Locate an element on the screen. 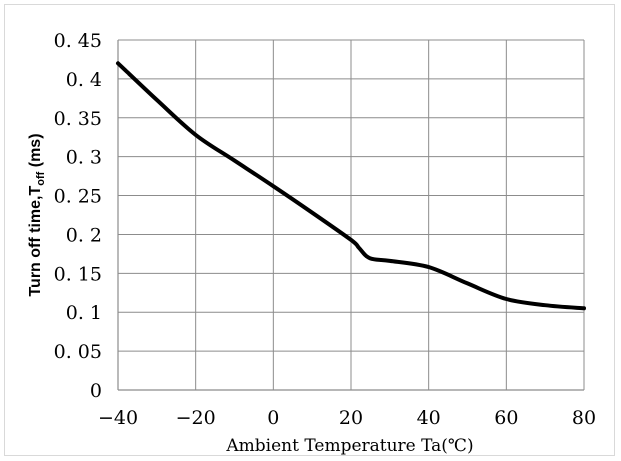  y-tick-label: 0. 25 is located at coordinates (78, 197).